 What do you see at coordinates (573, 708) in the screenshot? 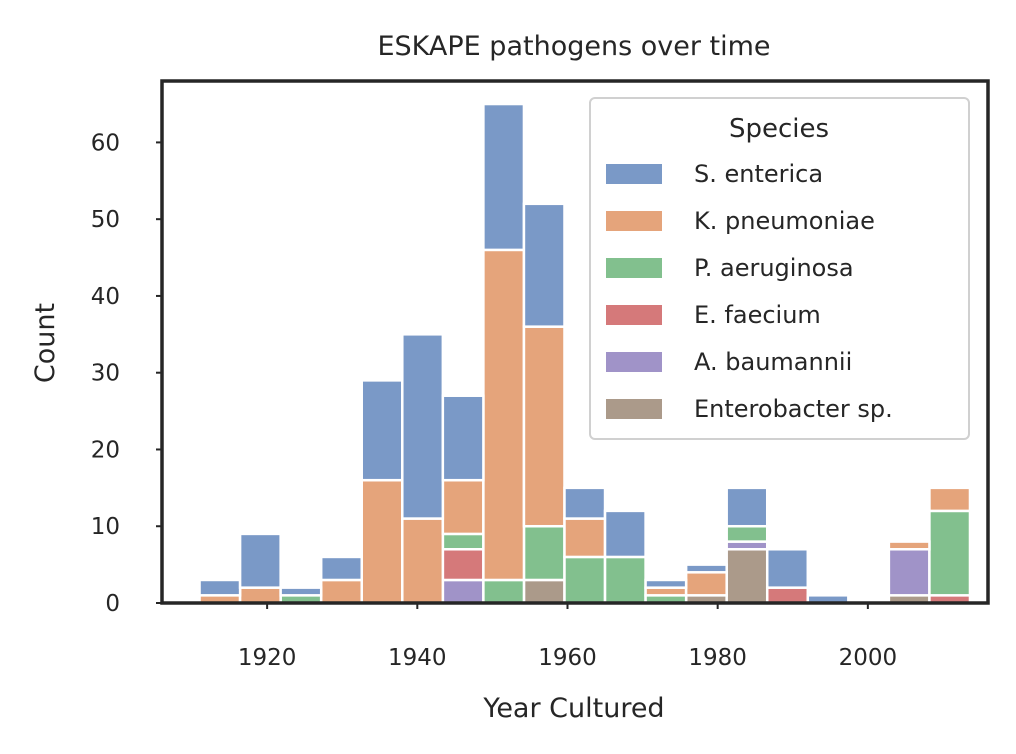
I see `x-axis-label: Year Cultured` at bounding box center [573, 708].